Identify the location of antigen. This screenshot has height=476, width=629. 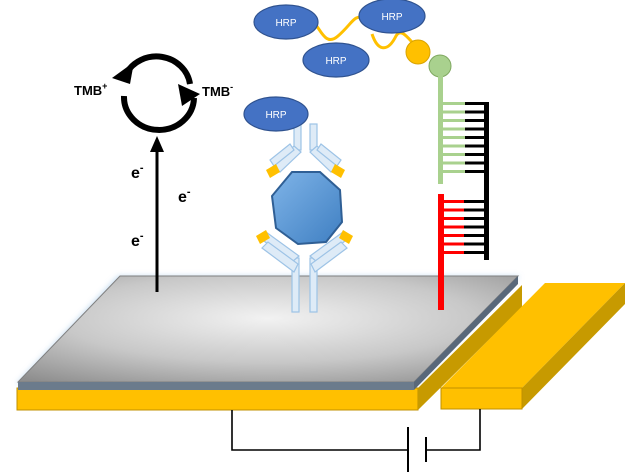
(307, 208).